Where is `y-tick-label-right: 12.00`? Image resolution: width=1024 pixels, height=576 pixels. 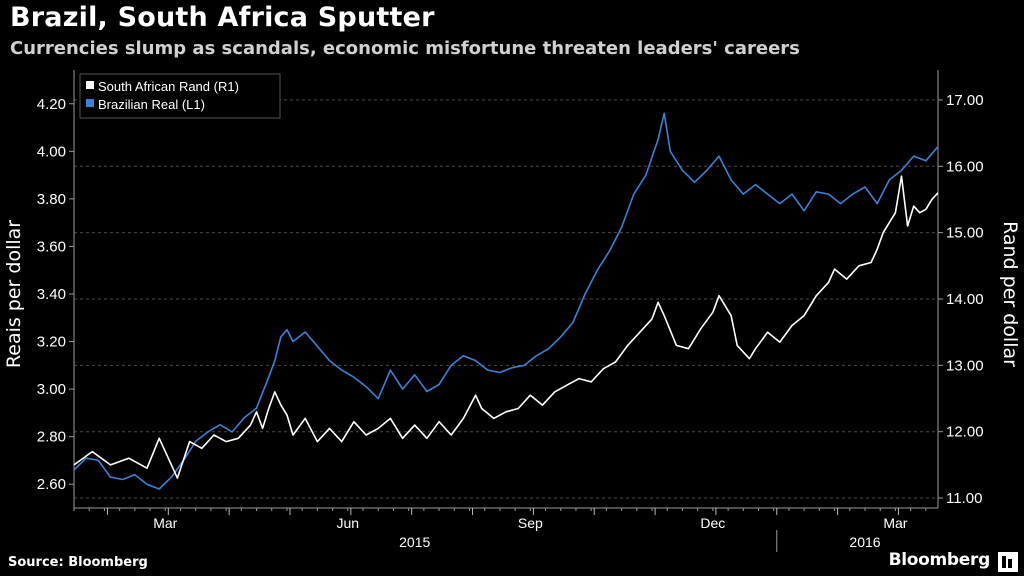 y-tick-label-right: 12.00 is located at coordinates (965, 432).